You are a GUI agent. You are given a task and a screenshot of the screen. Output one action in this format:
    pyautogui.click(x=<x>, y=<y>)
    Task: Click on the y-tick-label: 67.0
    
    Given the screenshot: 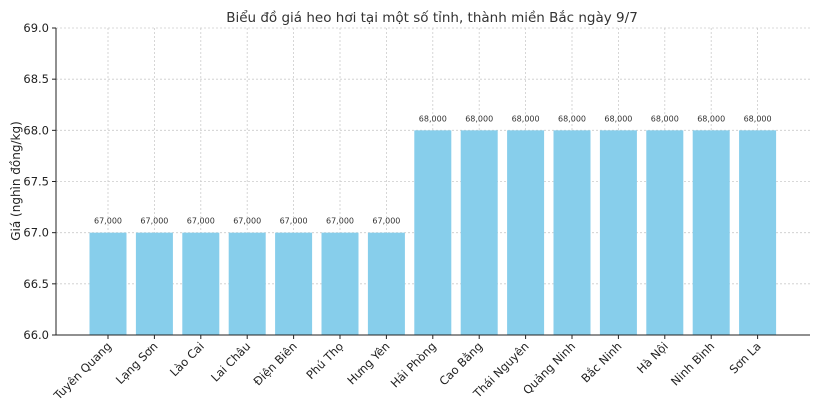 What is the action you would take?
    pyautogui.click(x=36, y=233)
    